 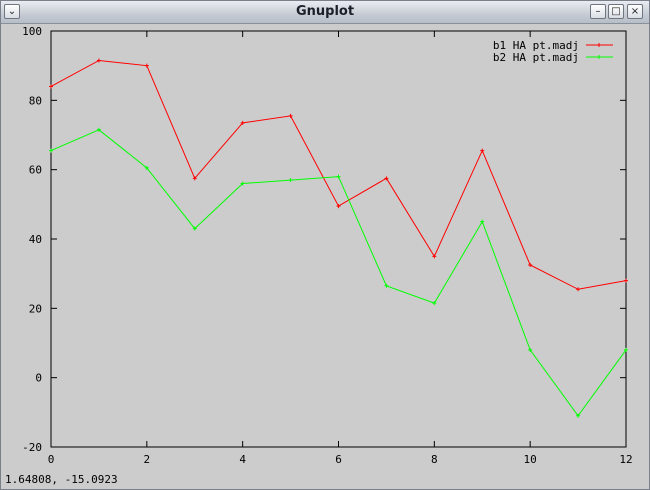 I want to click on close-icon: ×, so click(x=635, y=11).